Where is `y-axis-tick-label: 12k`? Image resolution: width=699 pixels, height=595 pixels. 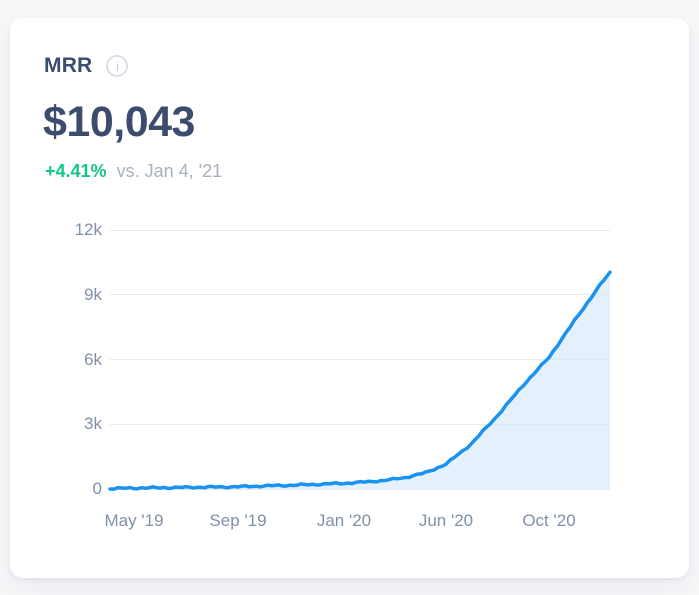 y-axis-tick-label: 12k is located at coordinates (88, 229).